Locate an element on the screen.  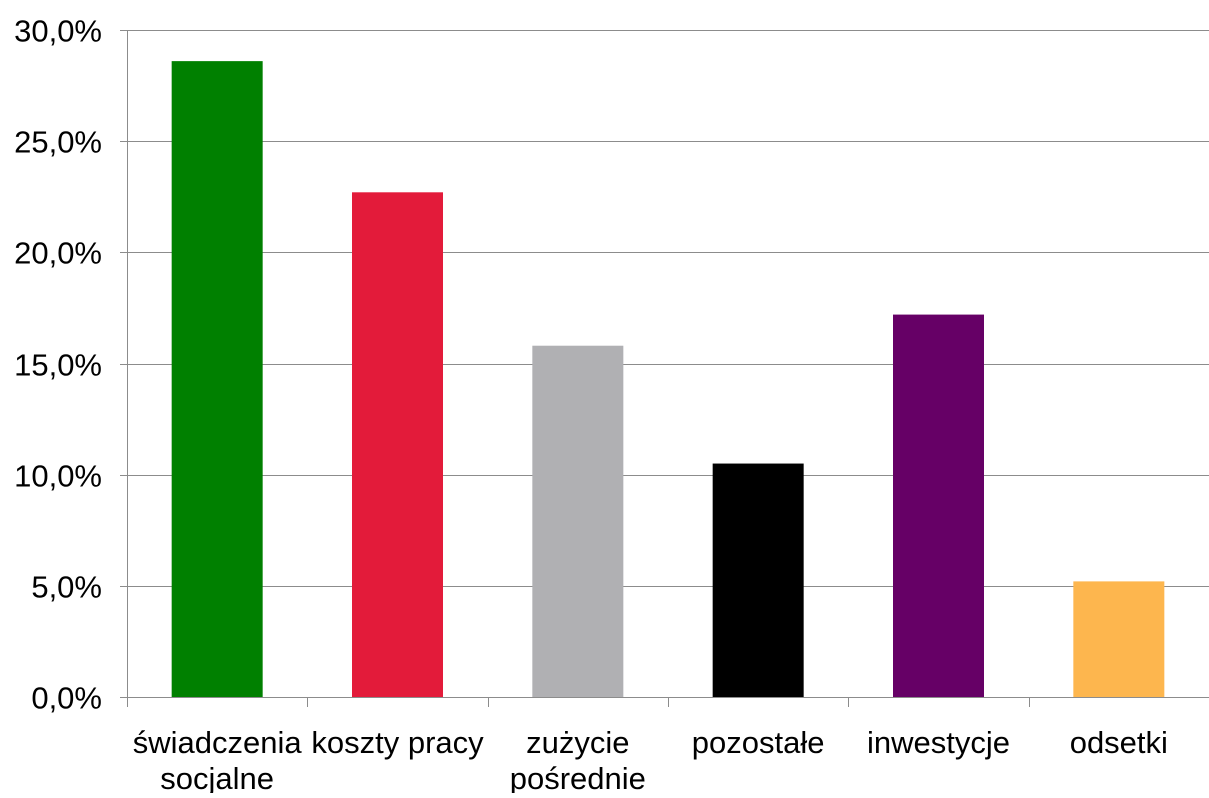
x-tick-label: koszty pracy is located at coordinates (397, 742).